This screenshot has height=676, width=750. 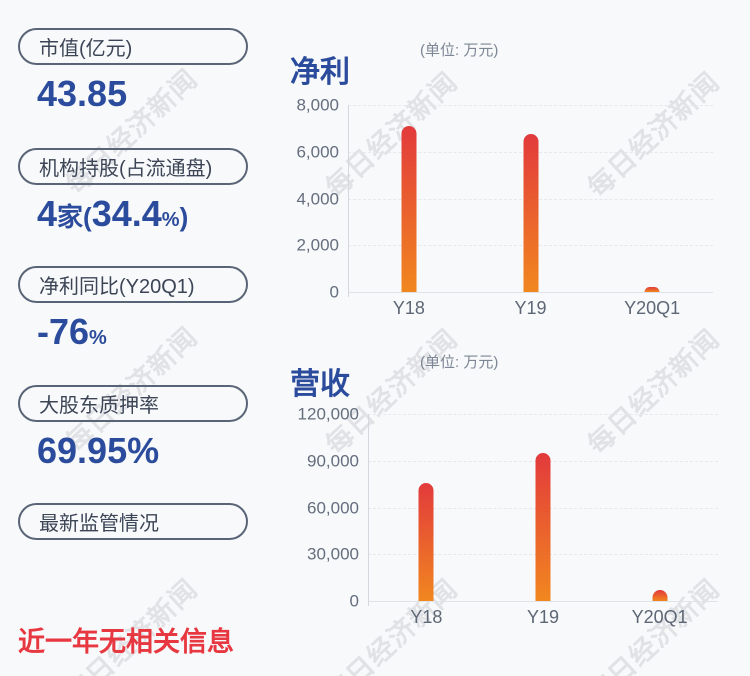 I want to click on stat-label: 大股东质押率, so click(x=99, y=406).